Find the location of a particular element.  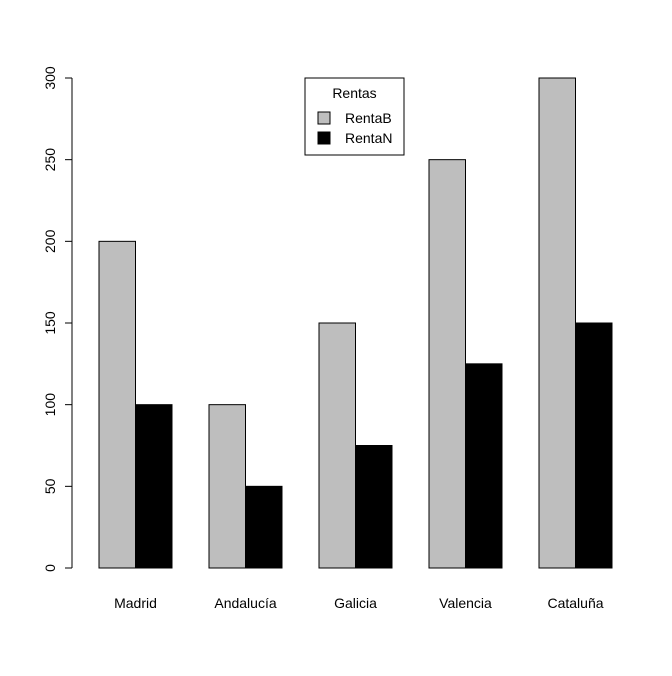

legend-label-rentan: RentaN is located at coordinates (368, 138).